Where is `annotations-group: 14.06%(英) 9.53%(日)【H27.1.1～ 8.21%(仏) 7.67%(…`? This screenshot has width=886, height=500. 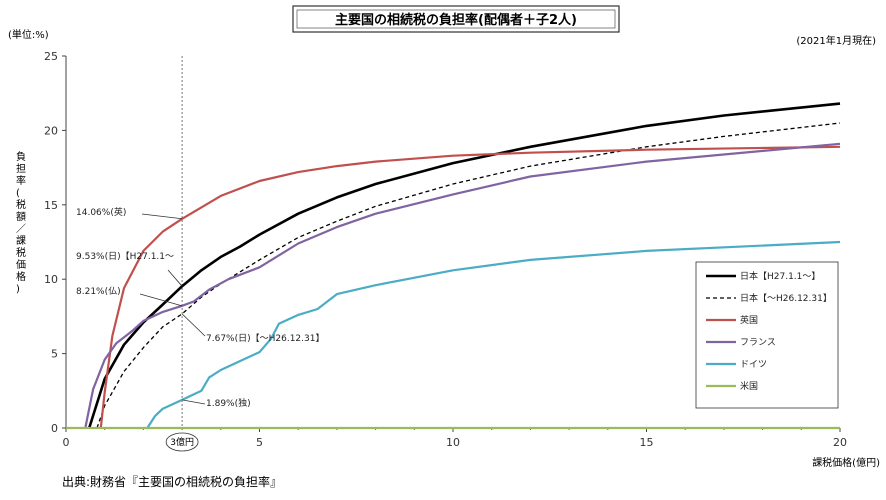 annotations-group: 14.06%(英) 9.53%(日)【H27.1.1～ 8.21%(仏) 7.67%(… is located at coordinates (200, 307).